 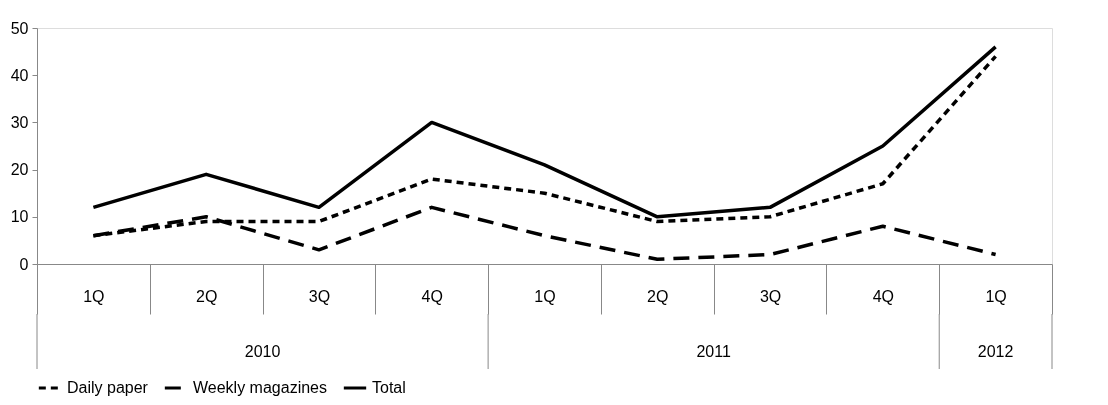 What do you see at coordinates (19, 75) in the screenshot?
I see `y-tick-label: 40` at bounding box center [19, 75].